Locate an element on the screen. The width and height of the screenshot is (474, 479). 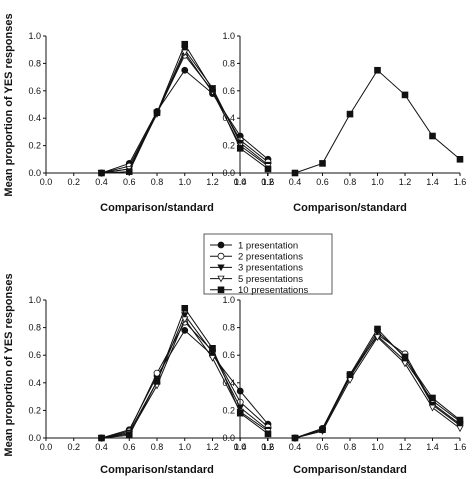
series-5-presentations is located at coordinates (377, 388).